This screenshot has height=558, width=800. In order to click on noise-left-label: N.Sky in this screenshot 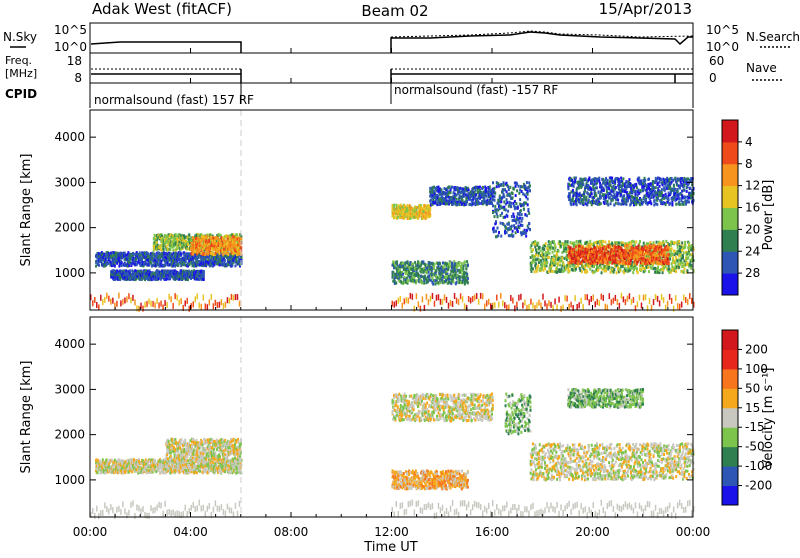, I will do `click(20, 37)`.